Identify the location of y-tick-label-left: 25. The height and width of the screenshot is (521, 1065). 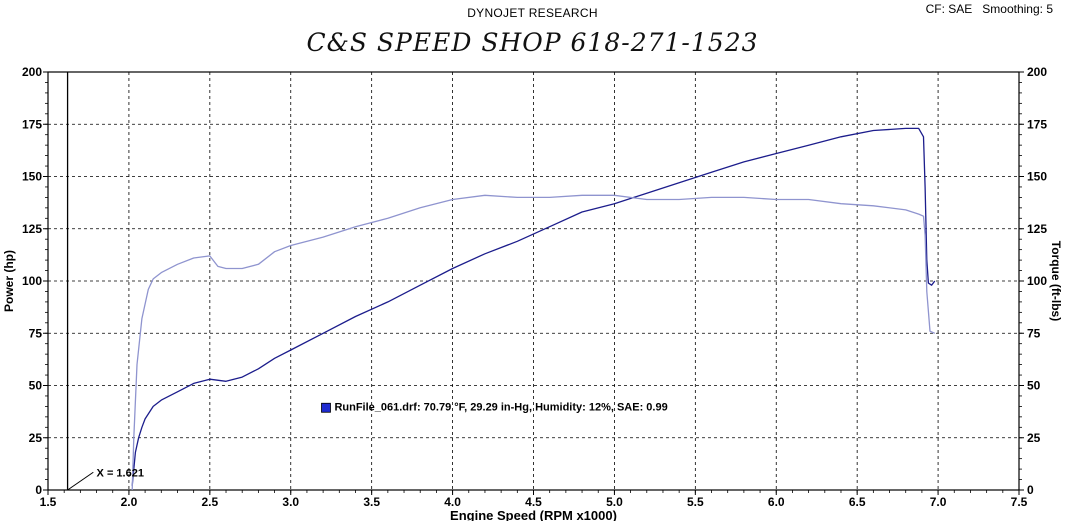
(36, 438).